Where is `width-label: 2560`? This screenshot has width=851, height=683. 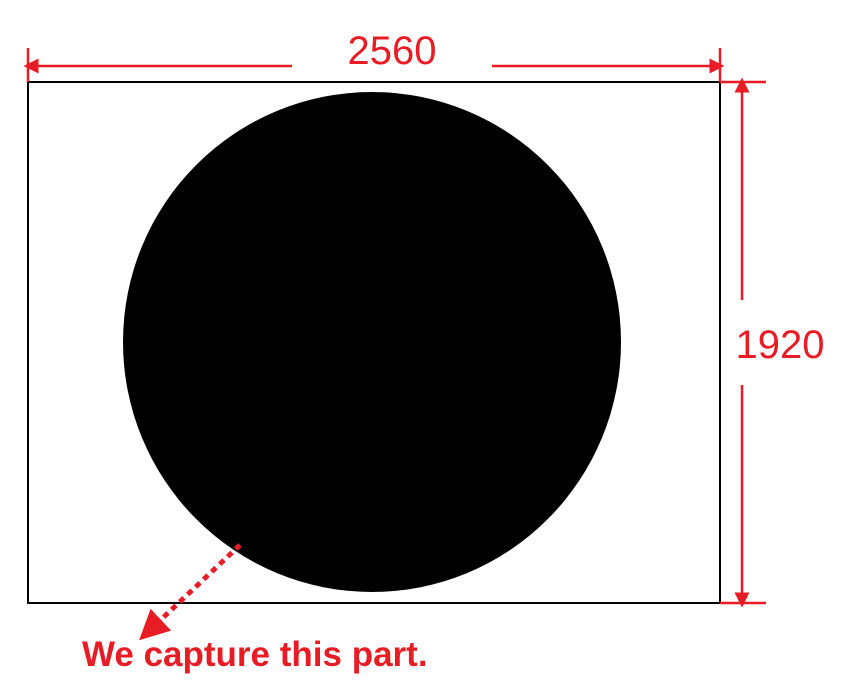
width-label: 2560 is located at coordinates (392, 51).